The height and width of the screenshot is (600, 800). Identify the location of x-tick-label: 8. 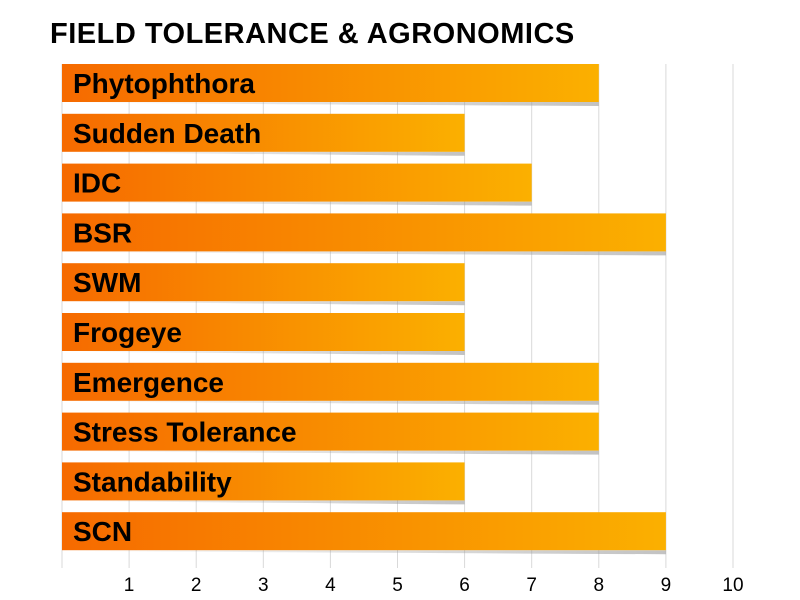
(599, 585).